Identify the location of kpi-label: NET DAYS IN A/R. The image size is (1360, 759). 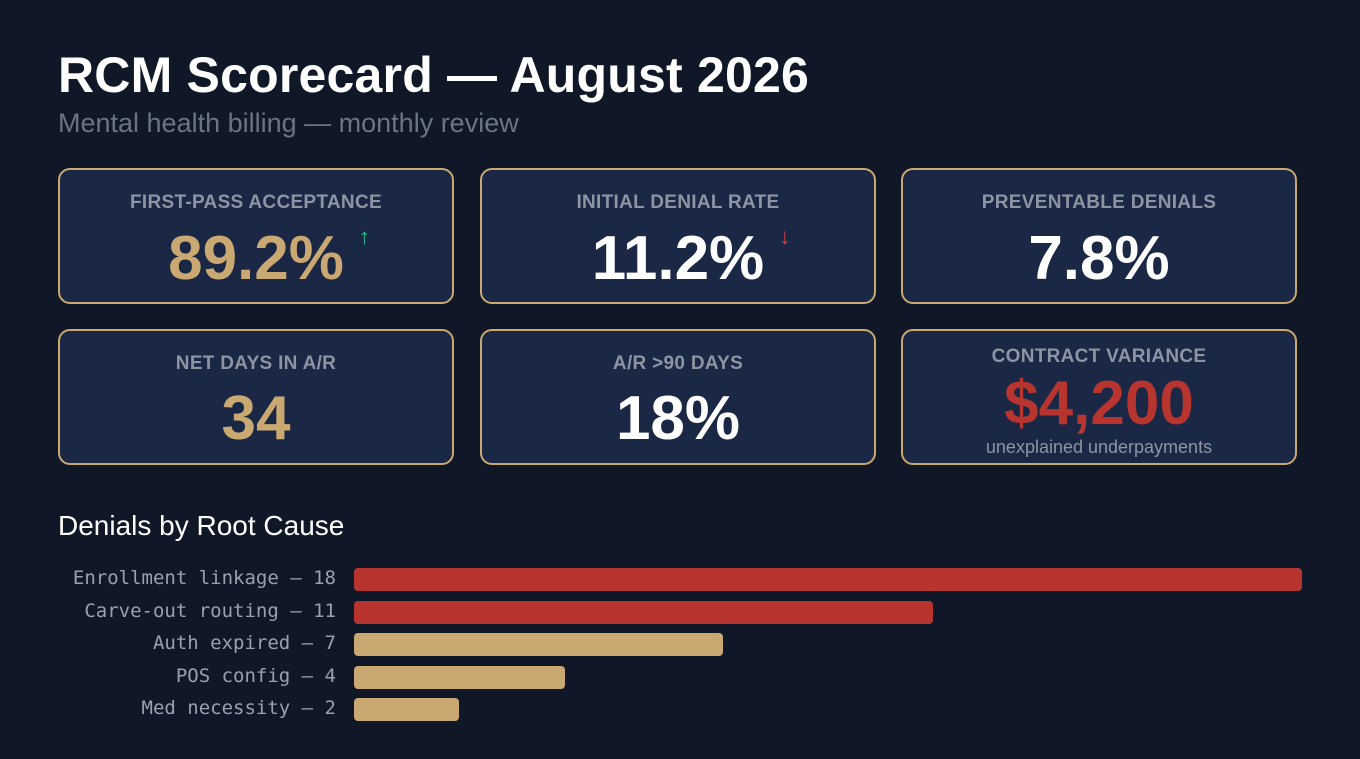
(256, 363).